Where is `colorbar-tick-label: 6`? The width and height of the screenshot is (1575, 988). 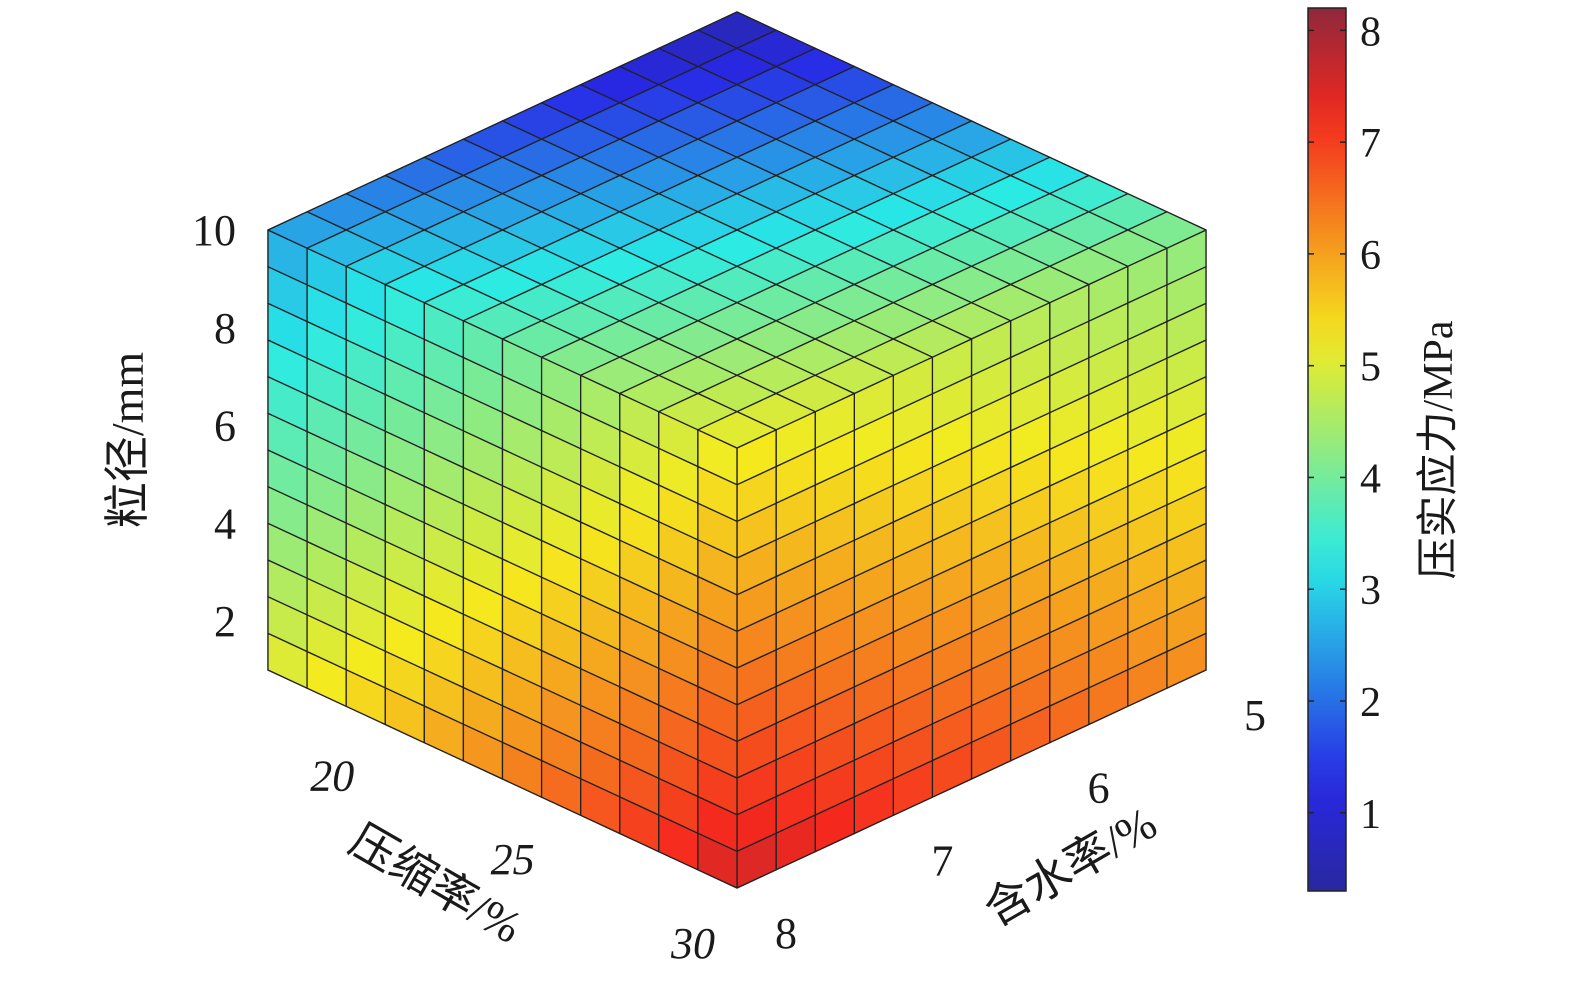
colorbar-tick-label: 6 is located at coordinates (1370, 256).